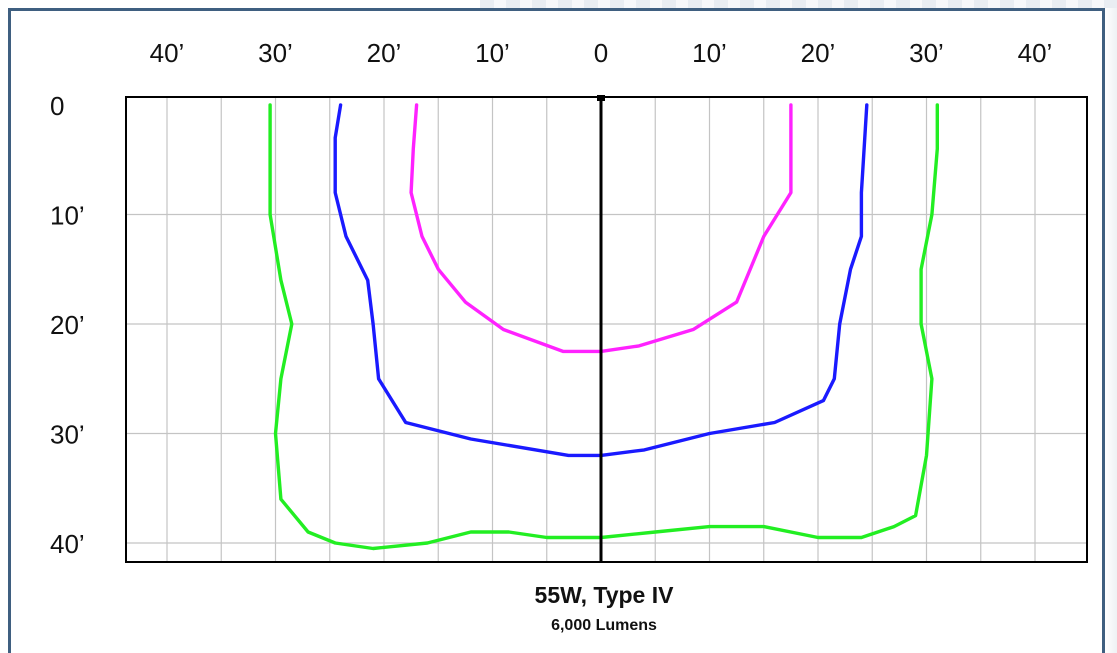  I want to click on y-tick-labels: 0 10’ 20’ 30’ 40’, so click(67, 325).